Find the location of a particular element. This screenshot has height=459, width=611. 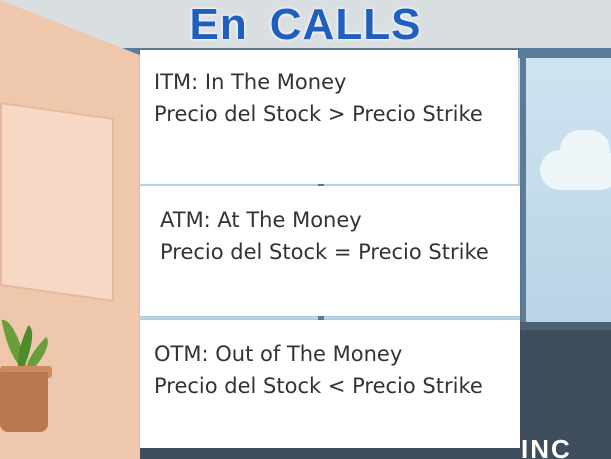

wall-panel is located at coordinates (57, 202).